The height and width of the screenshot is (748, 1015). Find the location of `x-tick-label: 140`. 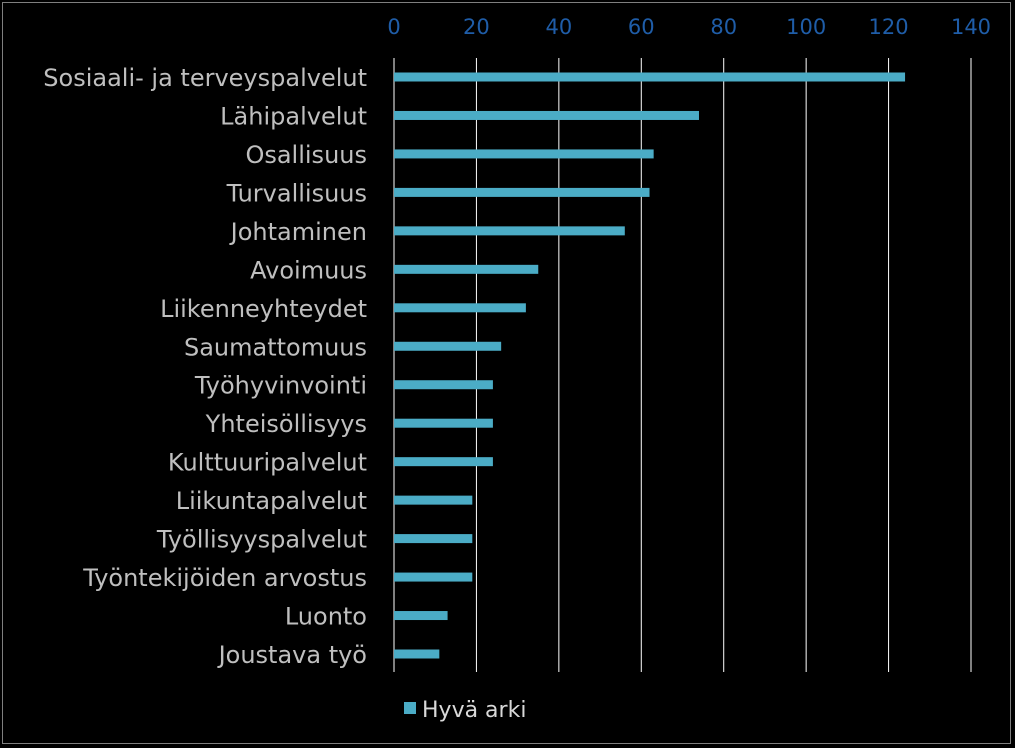

x-tick-label: 140 is located at coordinates (971, 27).